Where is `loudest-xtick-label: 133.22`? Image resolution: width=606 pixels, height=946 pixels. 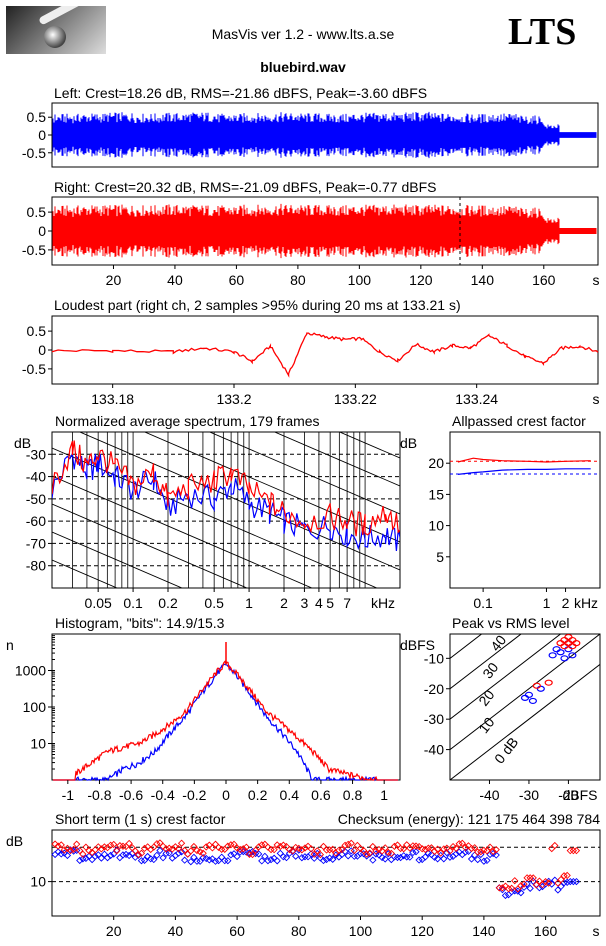
loudest-xtick-label: 133.22 is located at coordinates (355, 399).